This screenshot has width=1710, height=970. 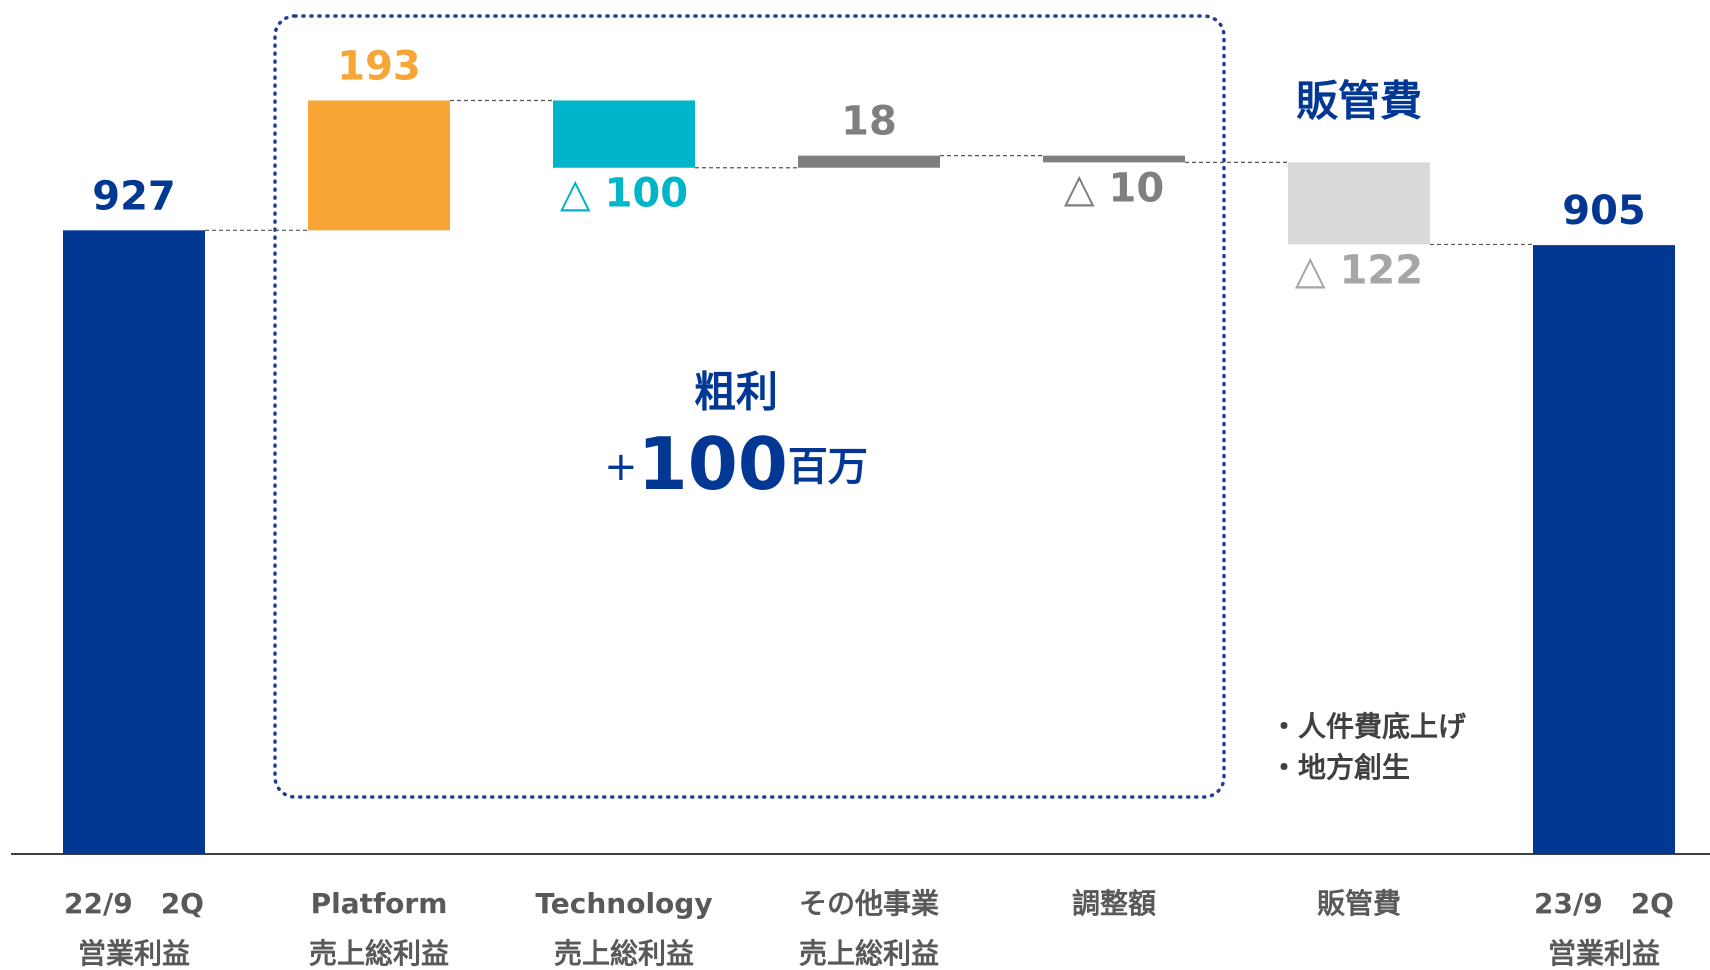 I want to click on gross-profit-value: +100百万, so click(x=736, y=464).